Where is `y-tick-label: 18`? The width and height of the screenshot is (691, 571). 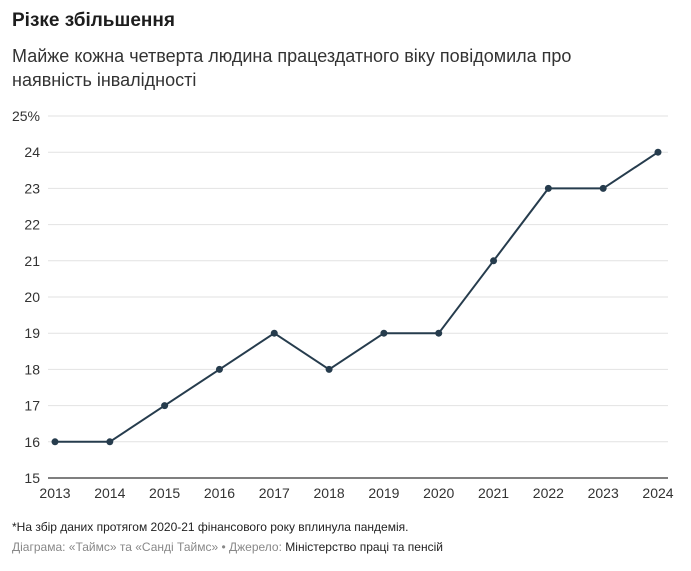
y-tick-label: 18 is located at coordinates (32, 369).